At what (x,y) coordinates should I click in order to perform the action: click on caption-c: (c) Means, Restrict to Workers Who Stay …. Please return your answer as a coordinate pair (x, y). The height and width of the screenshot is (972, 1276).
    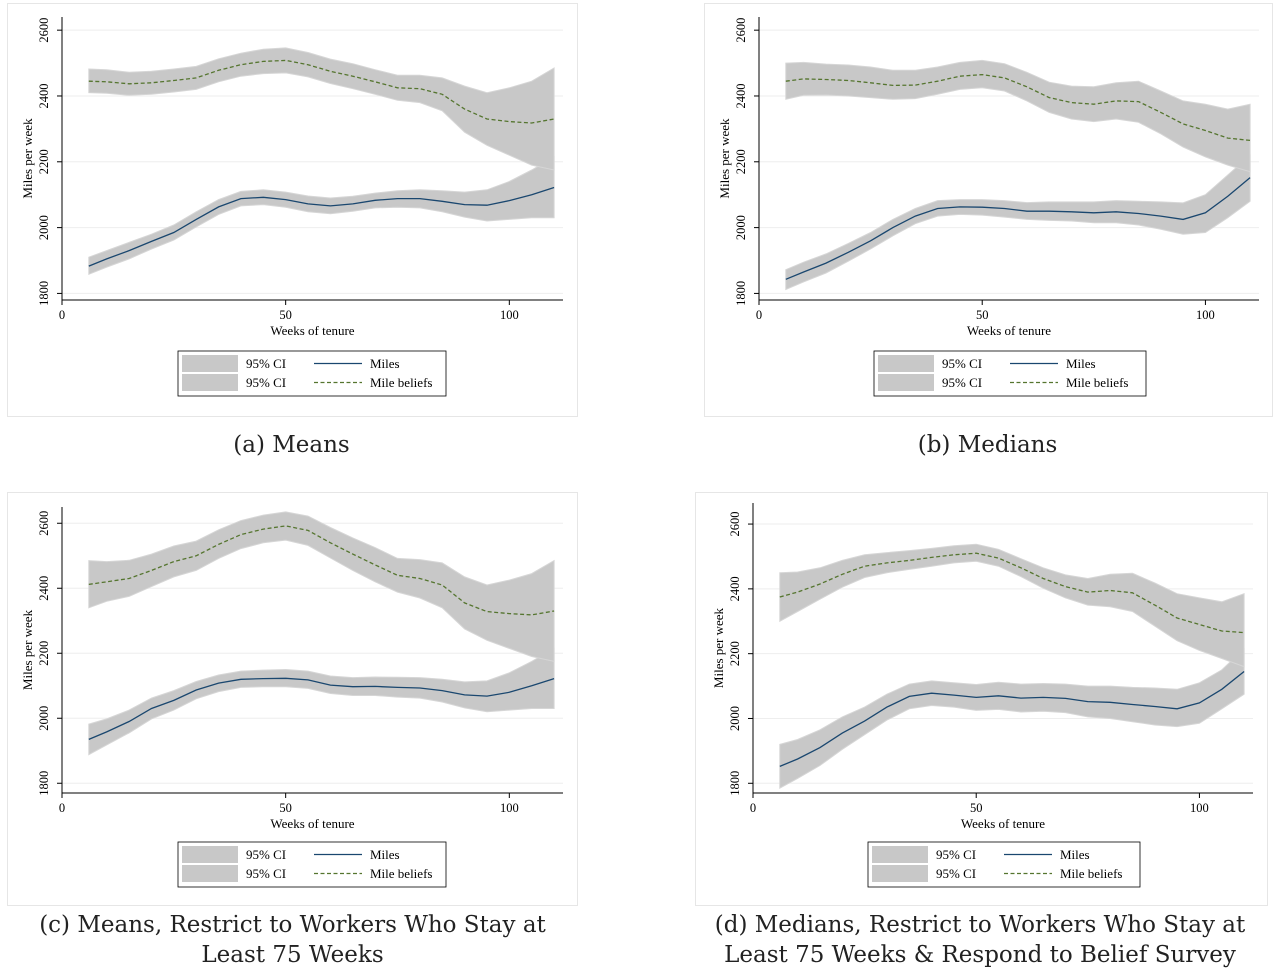
    Looking at the image, I should click on (292, 940).